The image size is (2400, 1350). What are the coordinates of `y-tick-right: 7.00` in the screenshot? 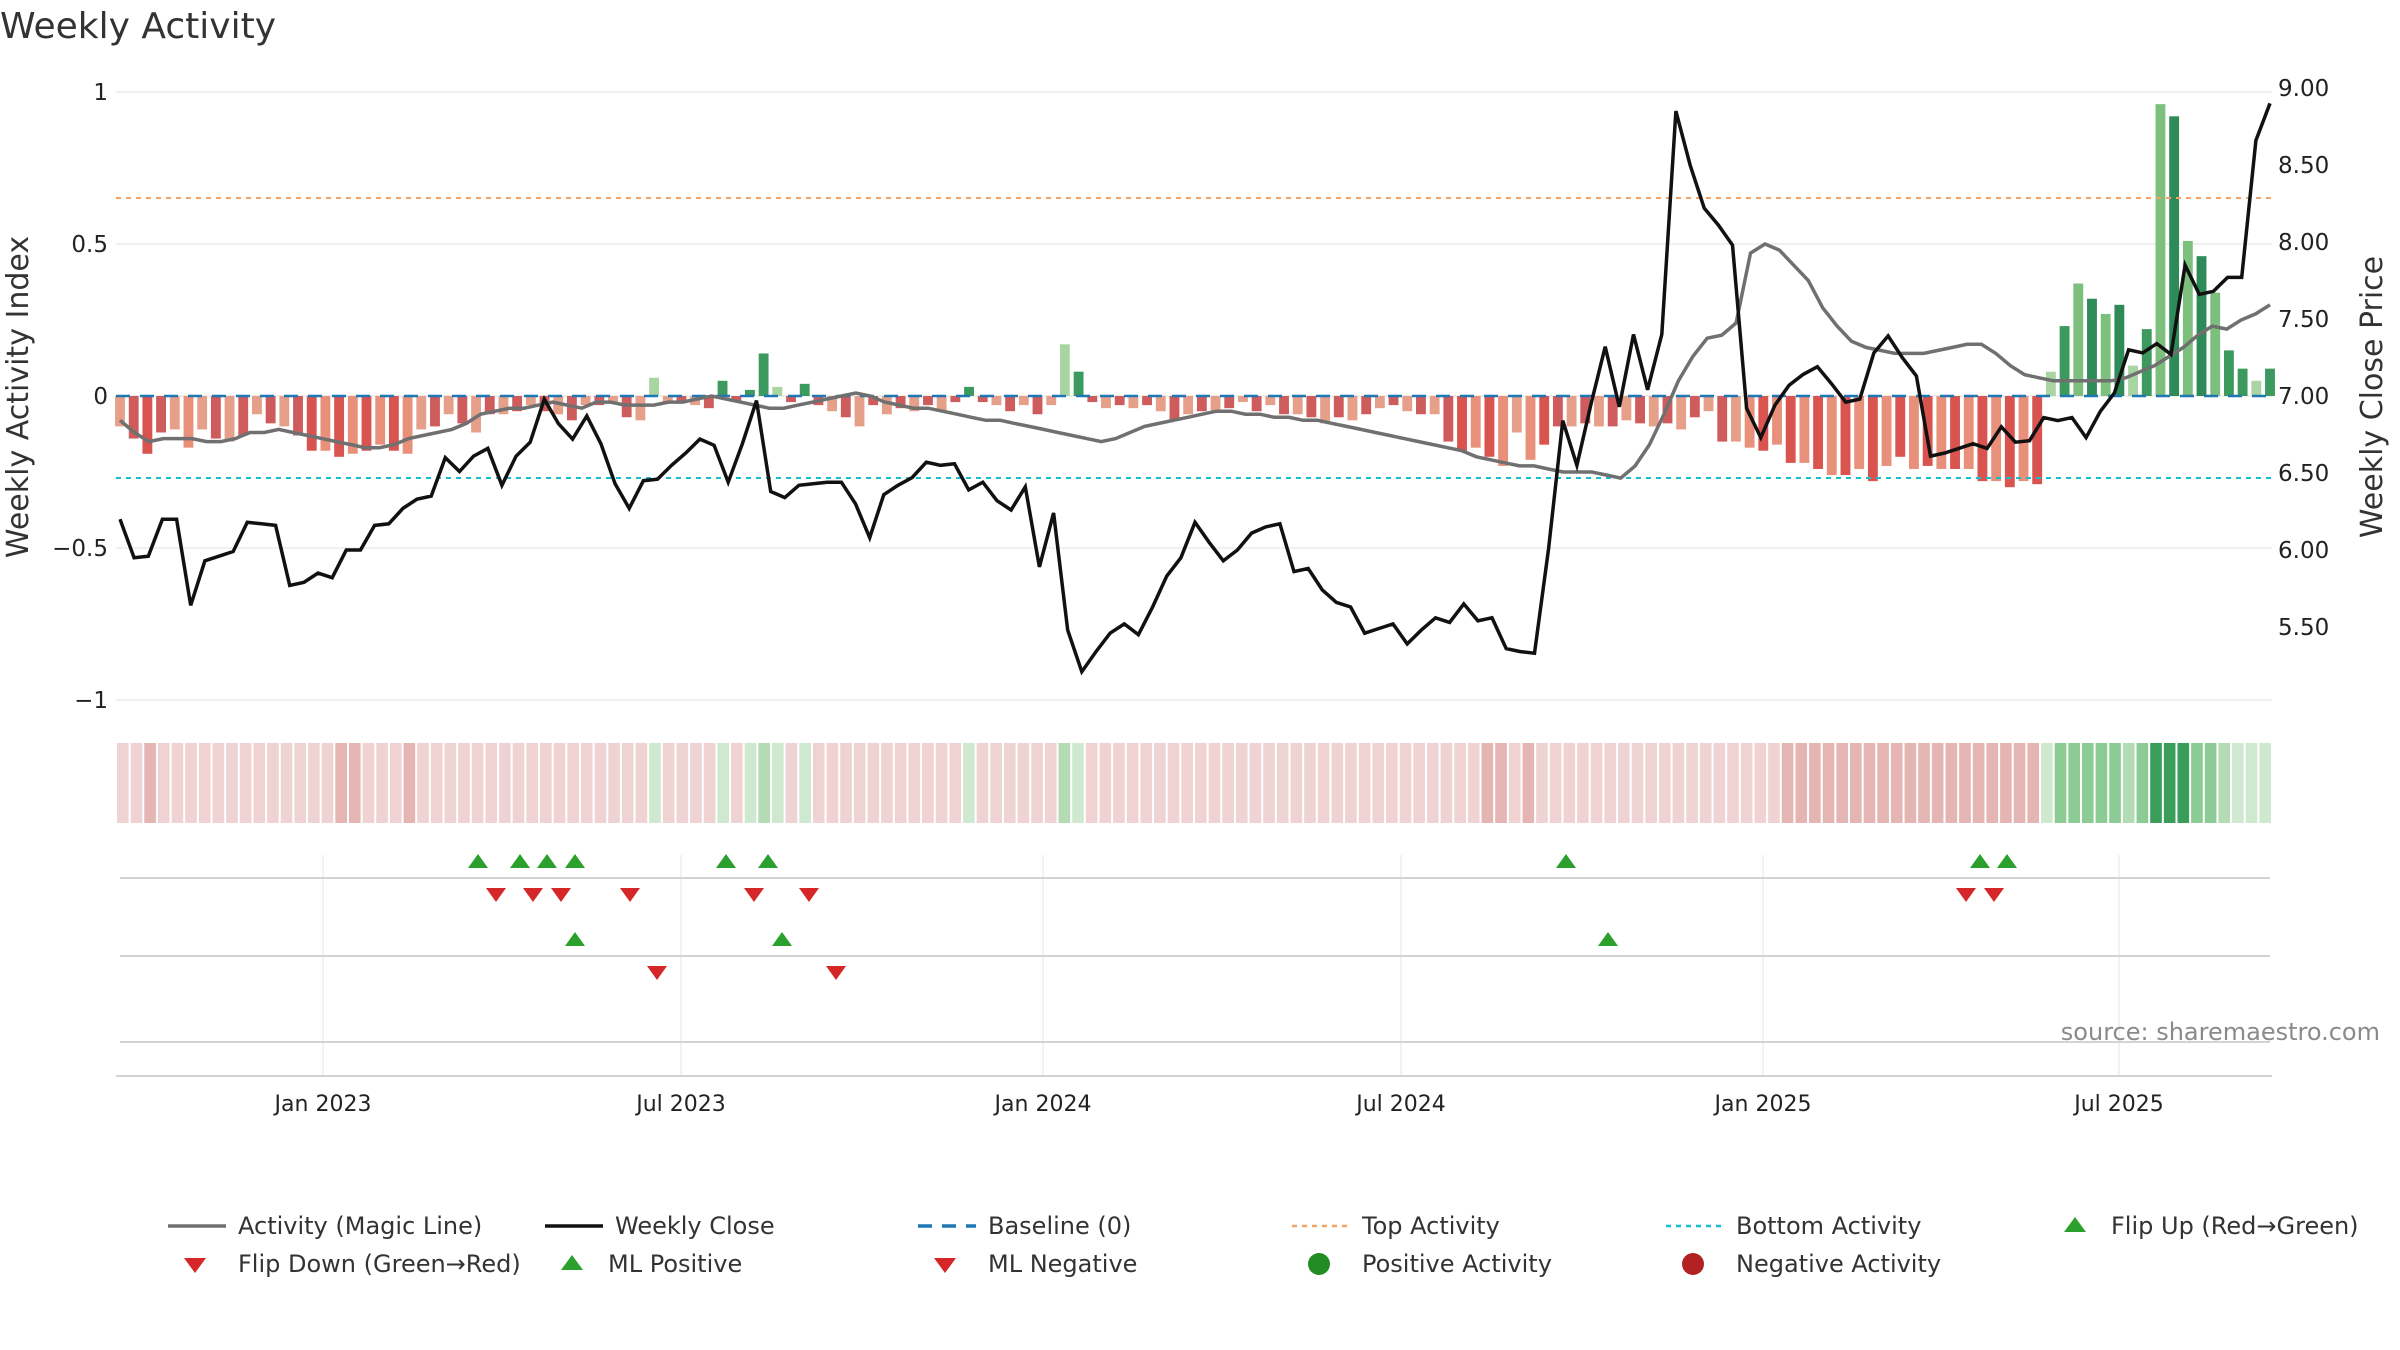 It's located at (2303, 397).